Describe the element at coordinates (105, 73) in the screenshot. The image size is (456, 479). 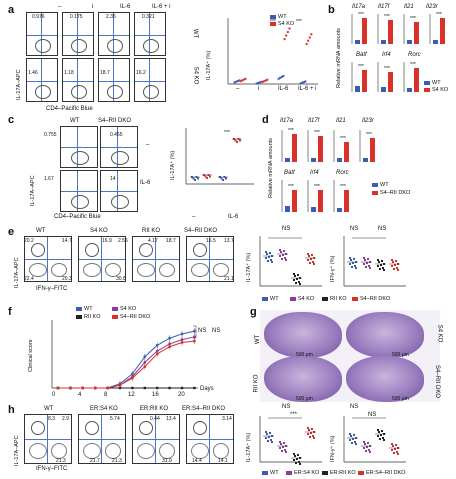
I see `quadrant-value: 18.7` at that location.